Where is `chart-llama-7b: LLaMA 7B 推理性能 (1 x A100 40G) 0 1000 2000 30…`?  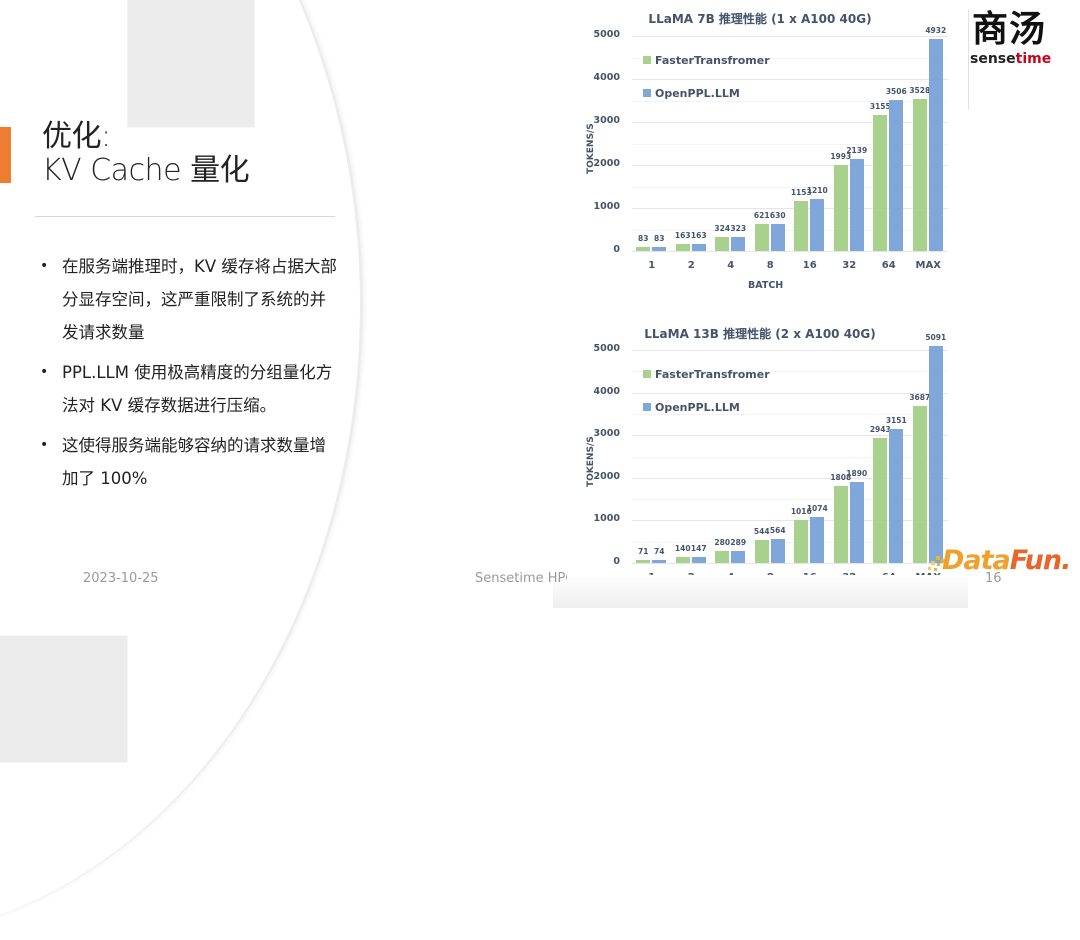
chart-llama-7b: LLaMA 7B 推理性能 (1 x A100 40G) 0 1000 2000 30… is located at coordinates (760, 150).